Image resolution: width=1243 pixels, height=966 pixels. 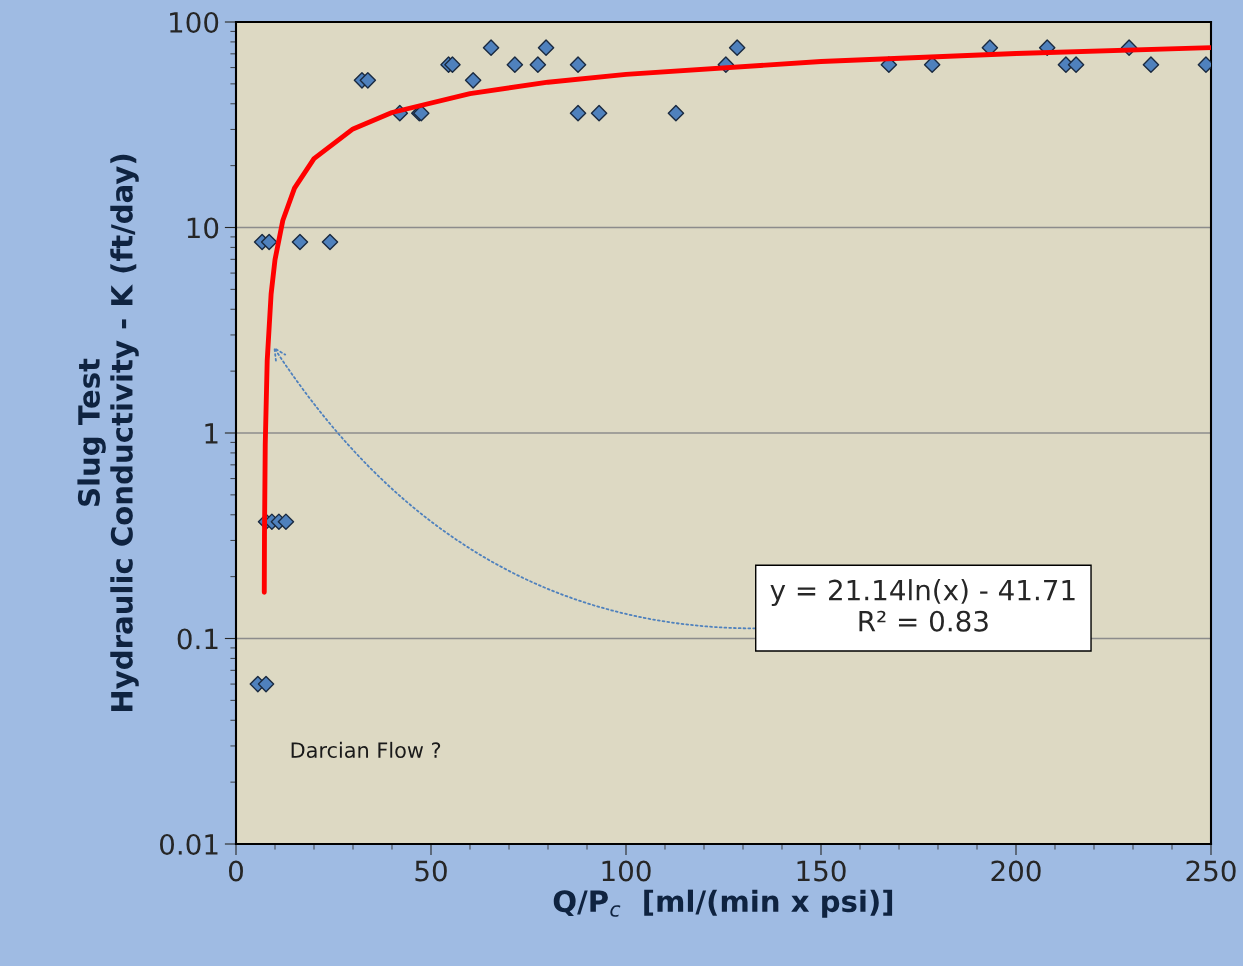 What do you see at coordinates (235, 871) in the screenshot?
I see `x-tick-label: 0` at bounding box center [235, 871].